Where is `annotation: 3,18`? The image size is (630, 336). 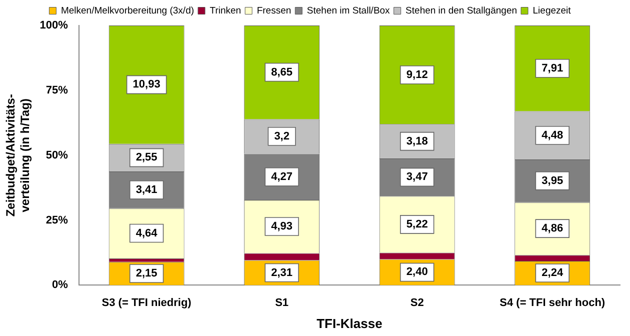 annotation: 3,18 is located at coordinates (417, 141).